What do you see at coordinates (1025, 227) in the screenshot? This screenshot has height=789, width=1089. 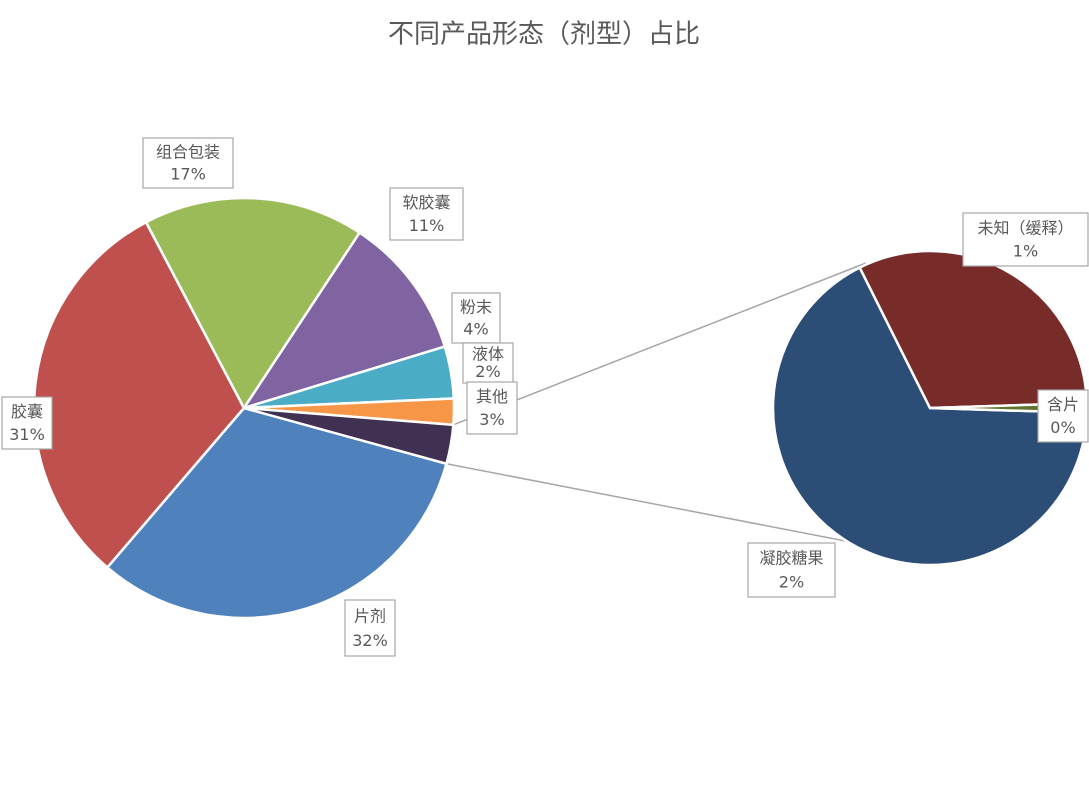 I see `category-label: 未知（缓释）` at bounding box center [1025, 227].